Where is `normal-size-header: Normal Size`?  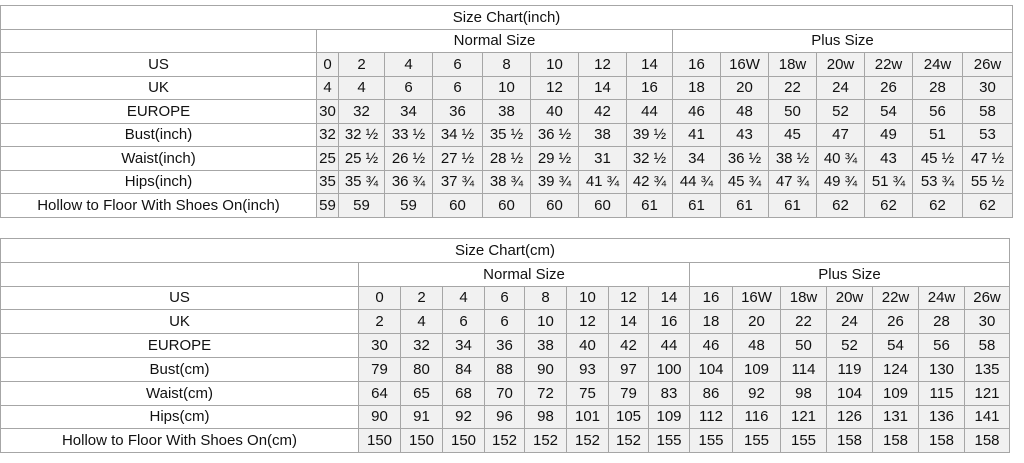 normal-size-header: Normal Size is located at coordinates (494, 40).